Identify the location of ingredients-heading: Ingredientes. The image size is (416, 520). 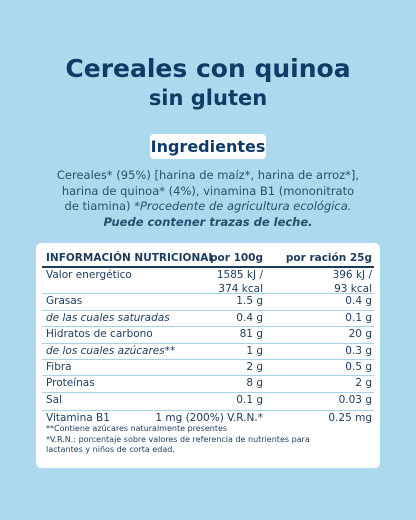
(208, 146).